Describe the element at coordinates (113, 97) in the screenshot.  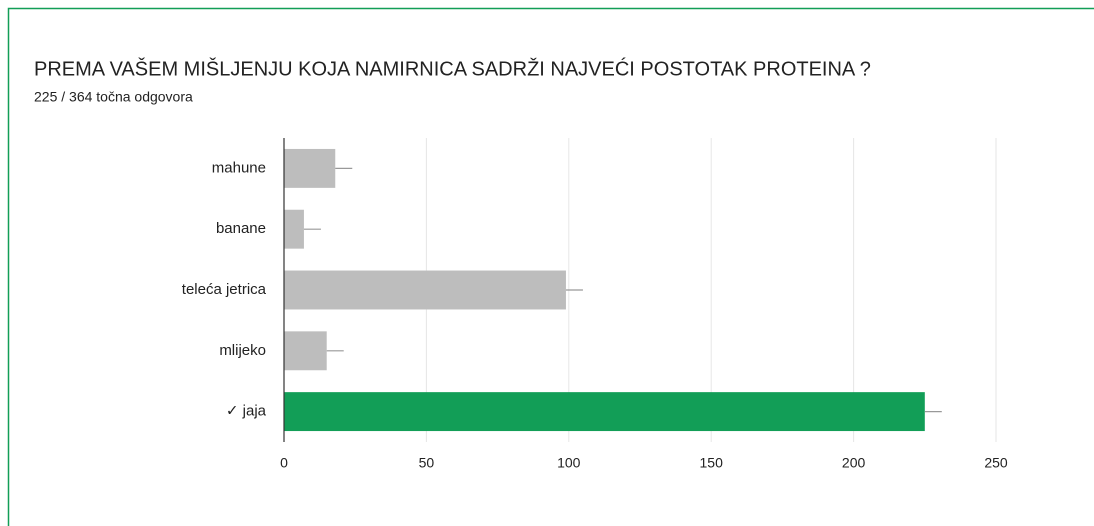
I see `score-subtitle: 225 / 364 točna odgovora` at that location.